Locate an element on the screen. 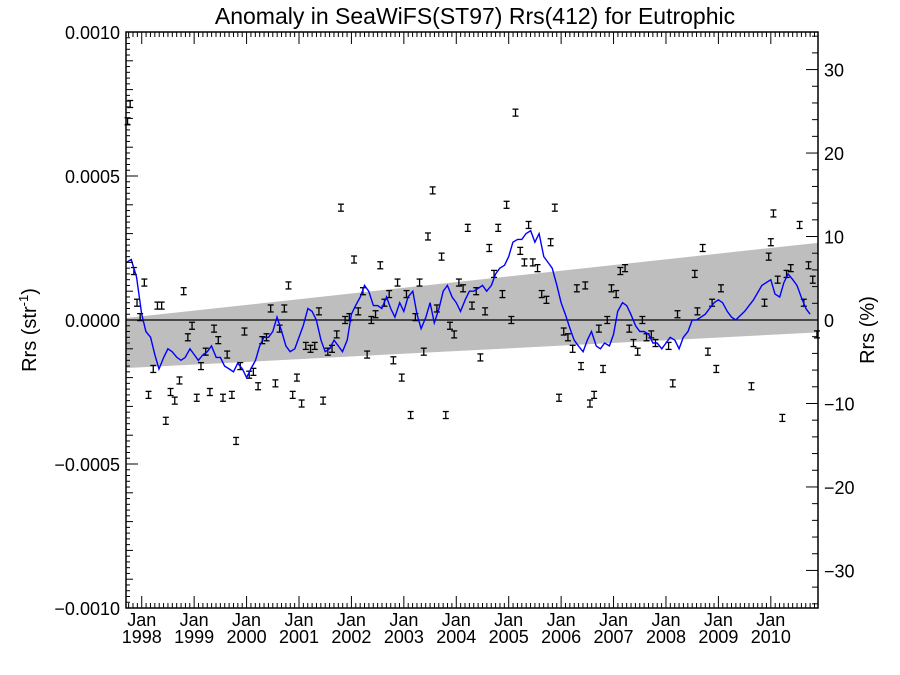  right-tick-label: −20 is located at coordinates (839, 488).